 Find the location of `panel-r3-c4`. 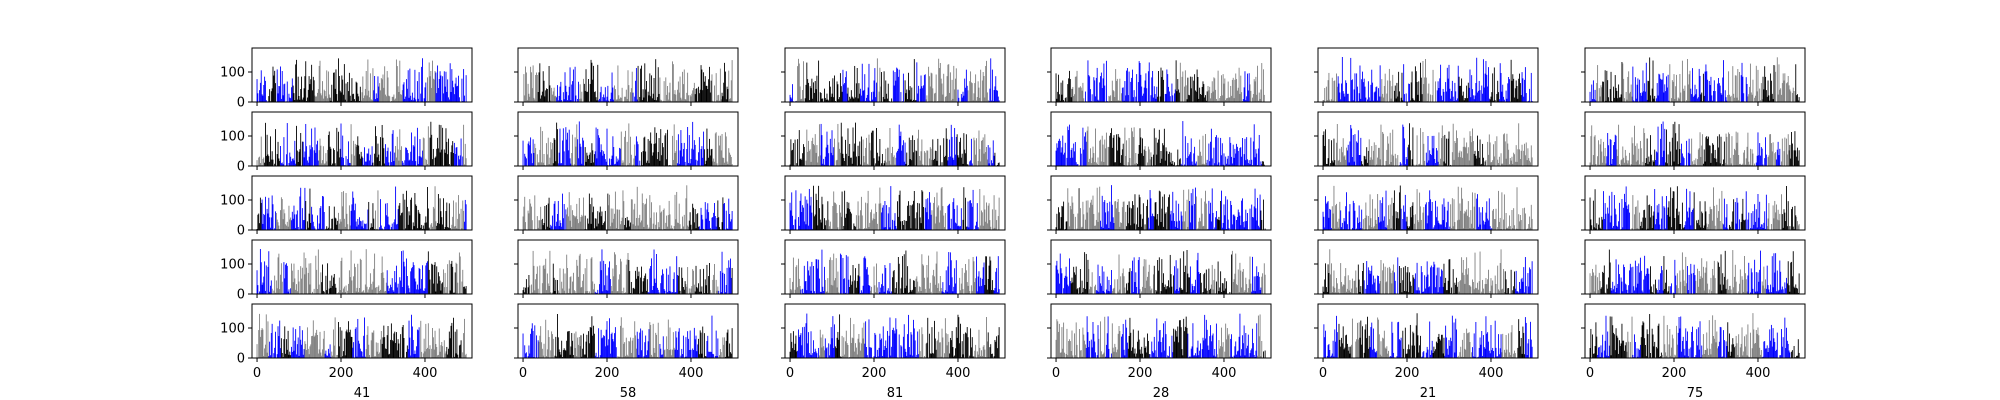

panel-r3-c4 is located at coordinates (1159, 204).